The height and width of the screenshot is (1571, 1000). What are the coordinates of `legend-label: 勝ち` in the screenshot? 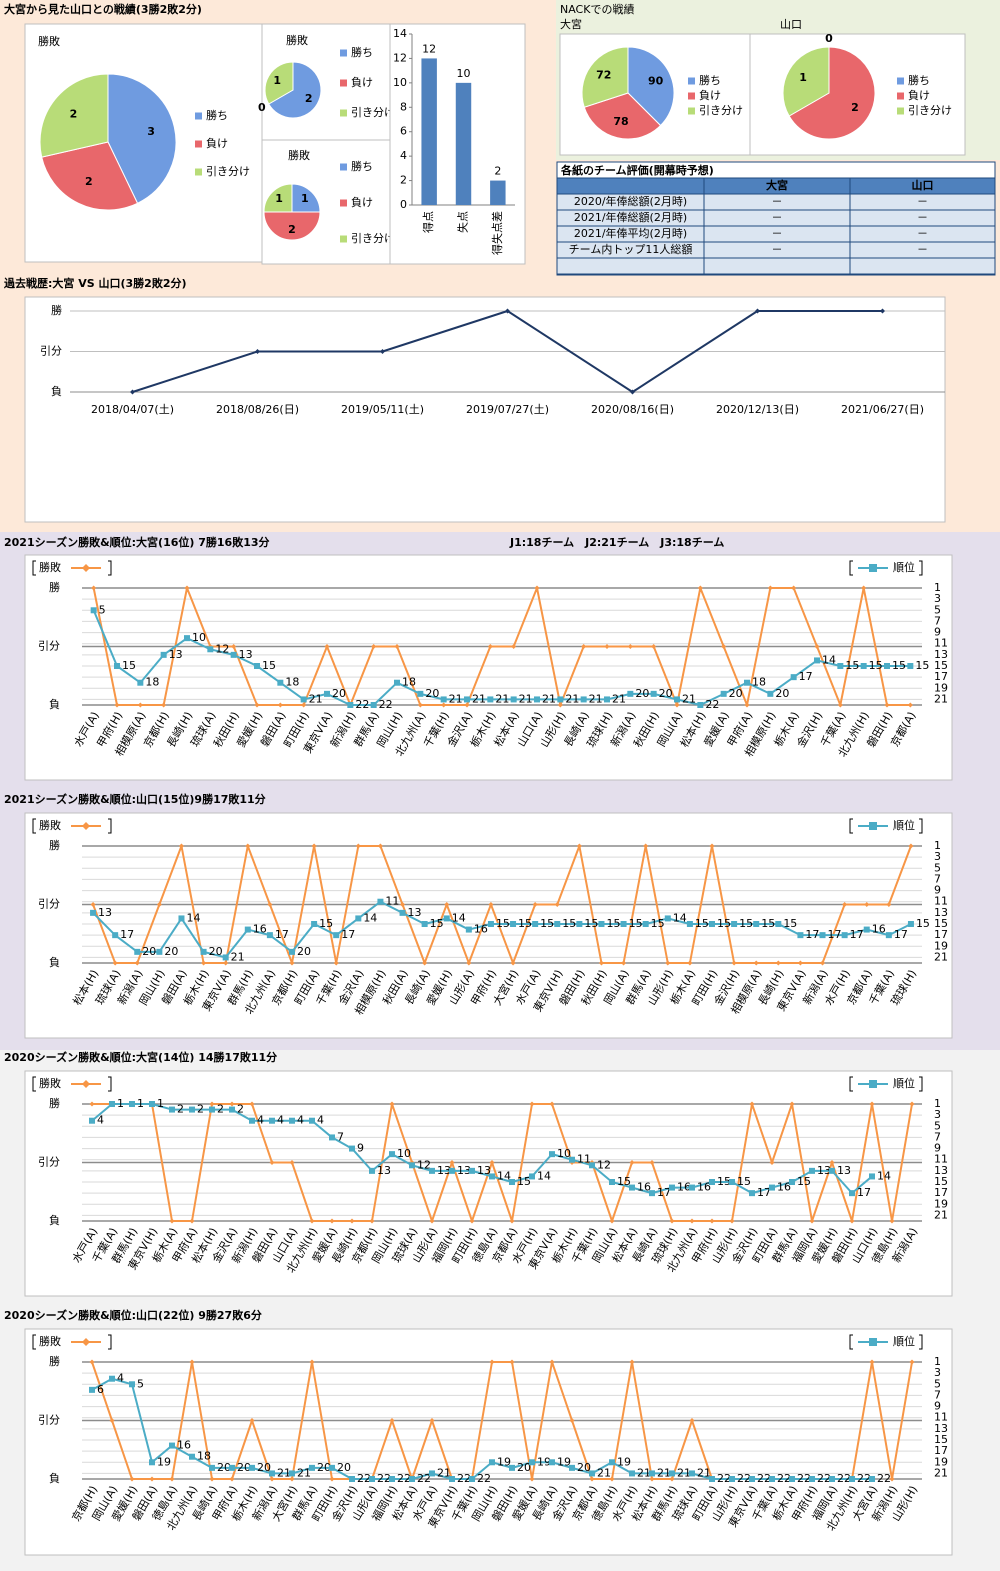 It's located at (362, 52).